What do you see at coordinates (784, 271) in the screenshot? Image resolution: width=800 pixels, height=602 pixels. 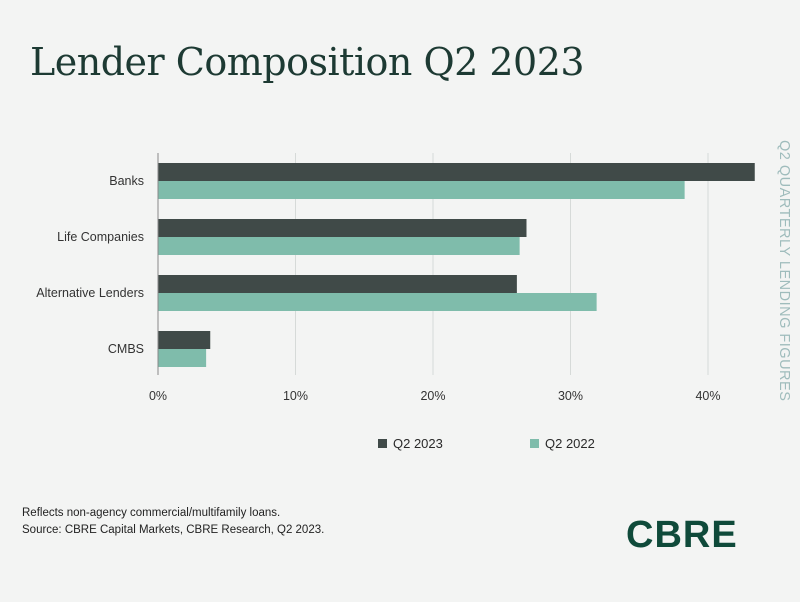 I see `side-label: Q2 QUARTERLY LENDING FIGURES` at bounding box center [784, 271].